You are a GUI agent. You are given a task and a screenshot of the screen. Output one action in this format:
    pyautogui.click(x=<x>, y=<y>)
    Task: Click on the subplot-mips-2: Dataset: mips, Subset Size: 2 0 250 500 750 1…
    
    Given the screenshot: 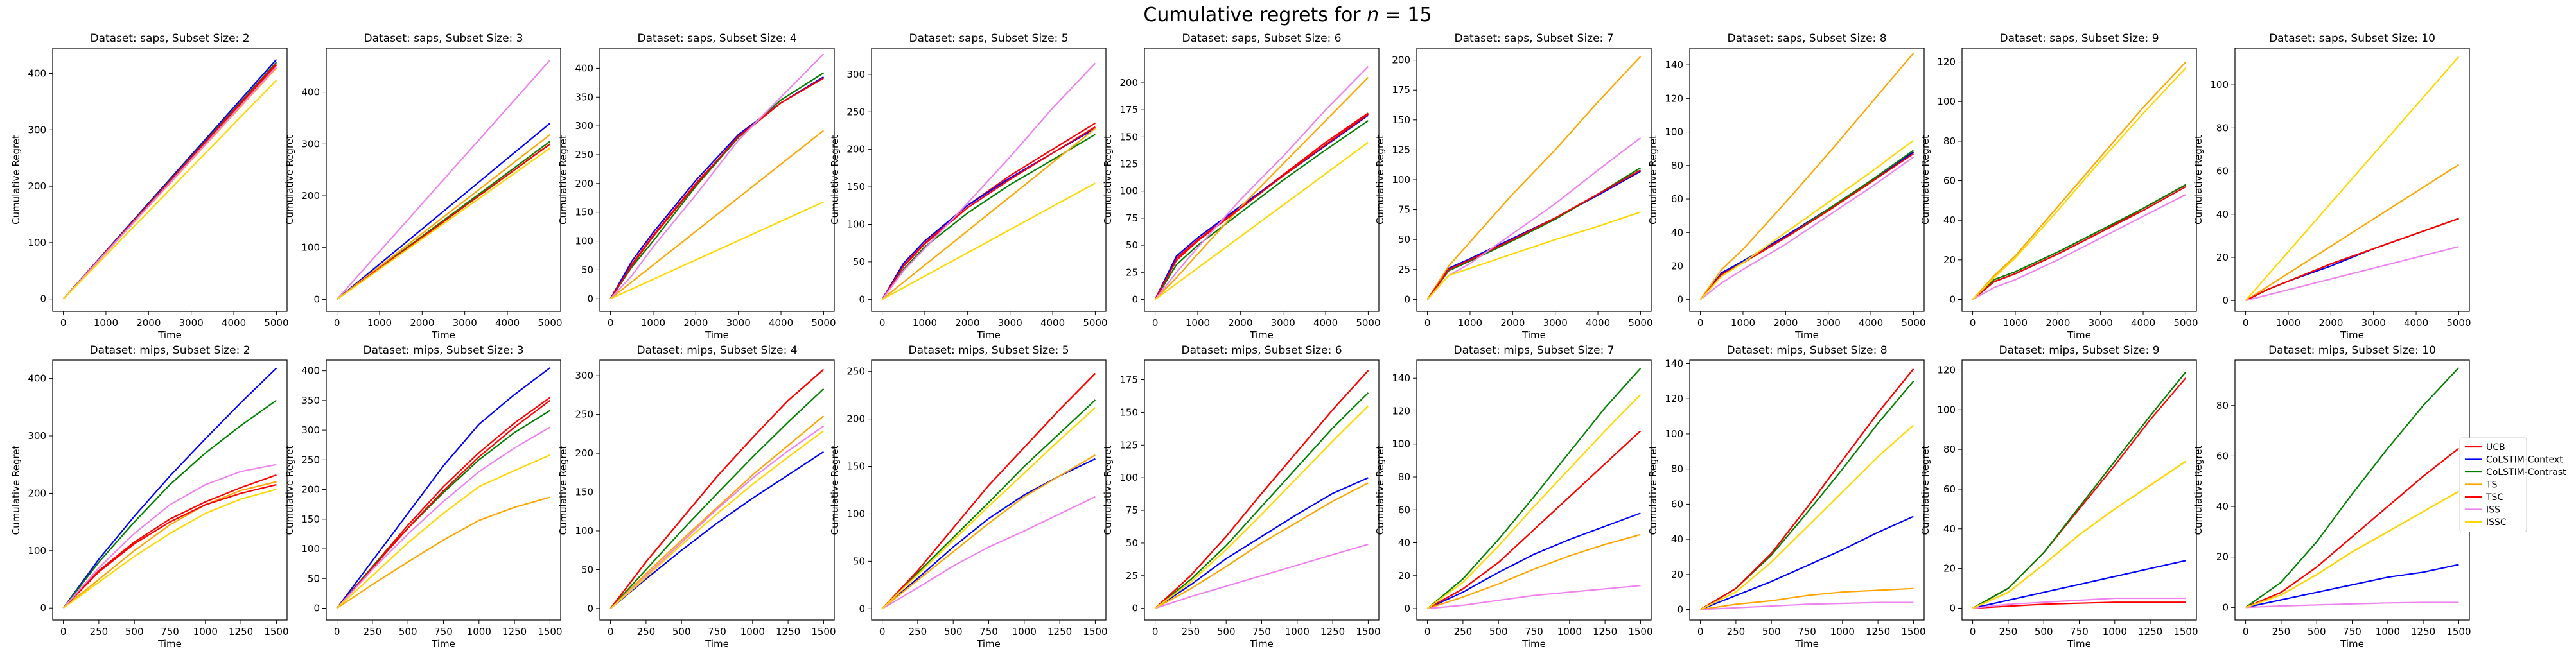 What is the action you would take?
    pyautogui.click(x=149, y=496)
    